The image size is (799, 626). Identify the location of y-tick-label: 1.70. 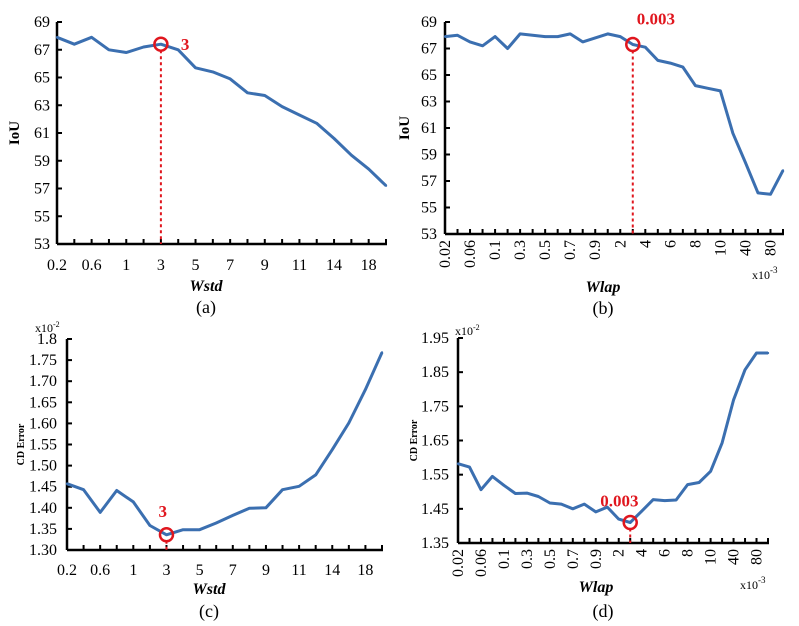
(43, 381).